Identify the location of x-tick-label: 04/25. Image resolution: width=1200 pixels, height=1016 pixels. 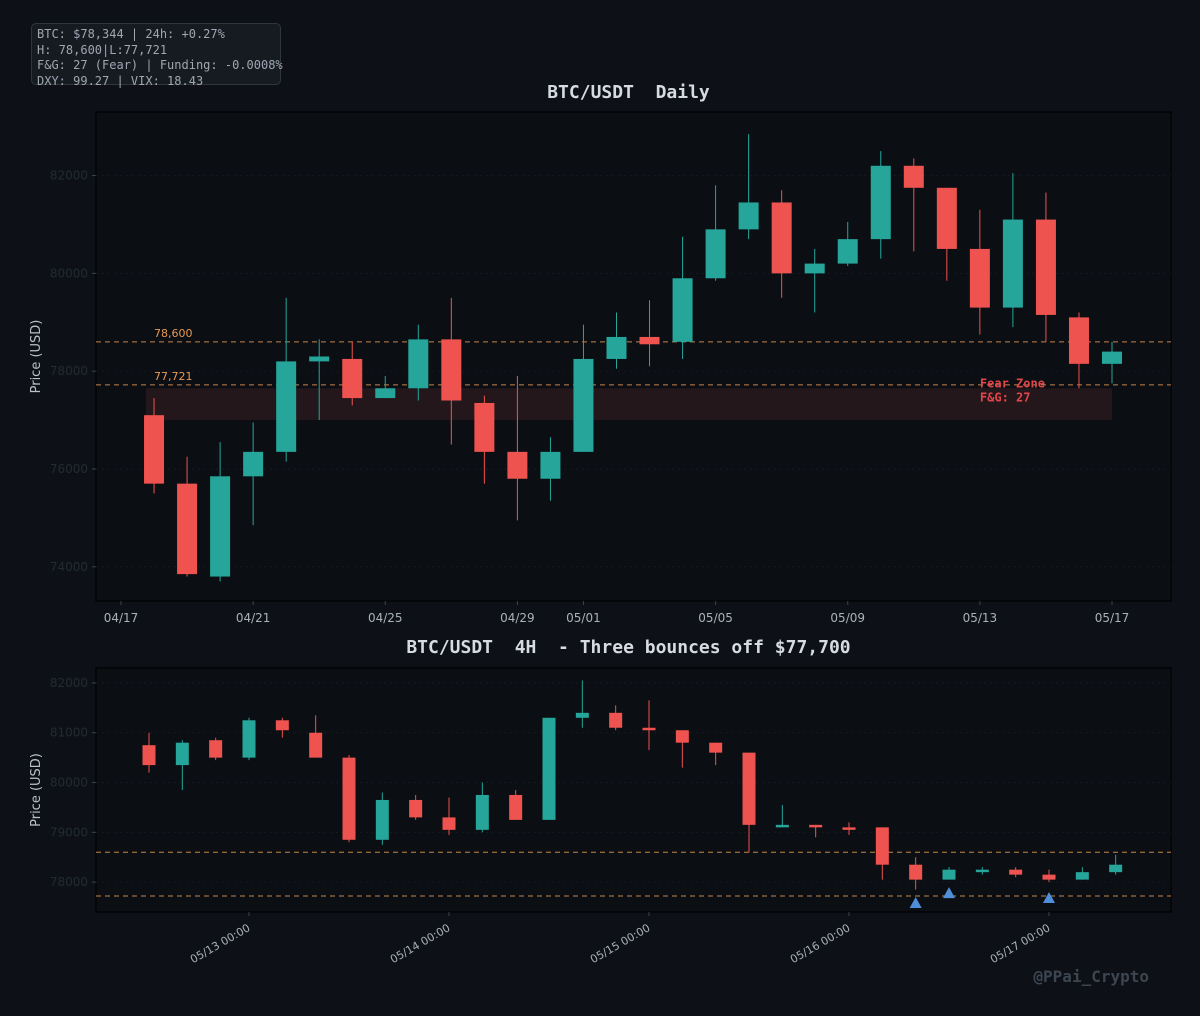
(385, 618).